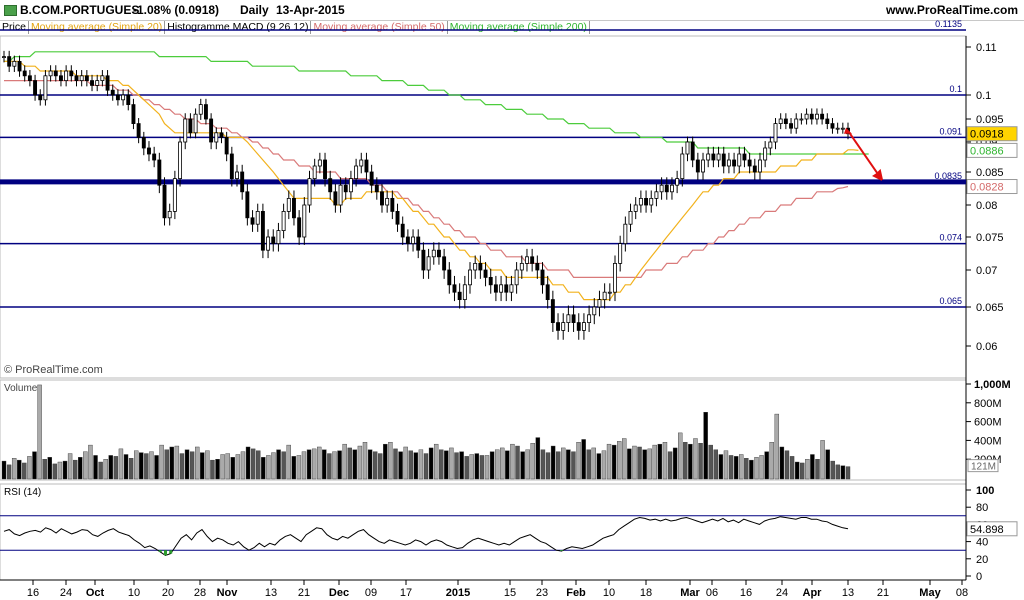 The height and width of the screenshot is (600, 1024). Describe the element at coordinates (510, 593) in the screenshot. I see `x-tick-label: 15` at that location.